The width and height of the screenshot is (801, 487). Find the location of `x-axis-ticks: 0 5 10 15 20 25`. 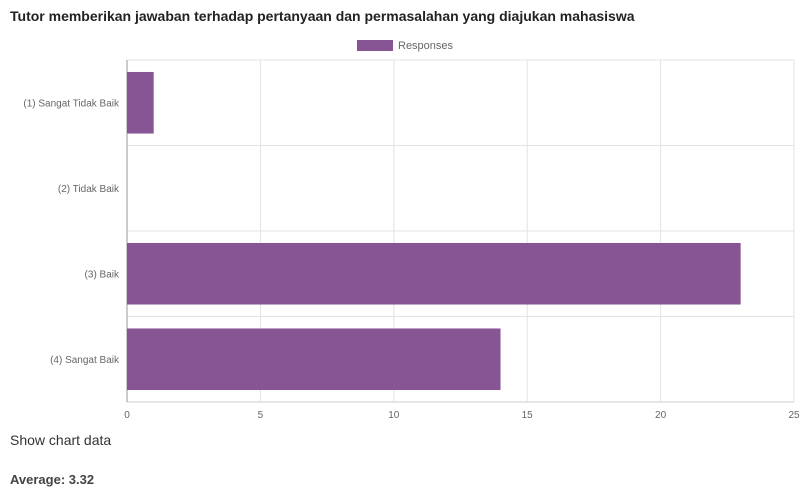

x-axis-ticks: 0 5 10 15 20 25 is located at coordinates (462, 415).